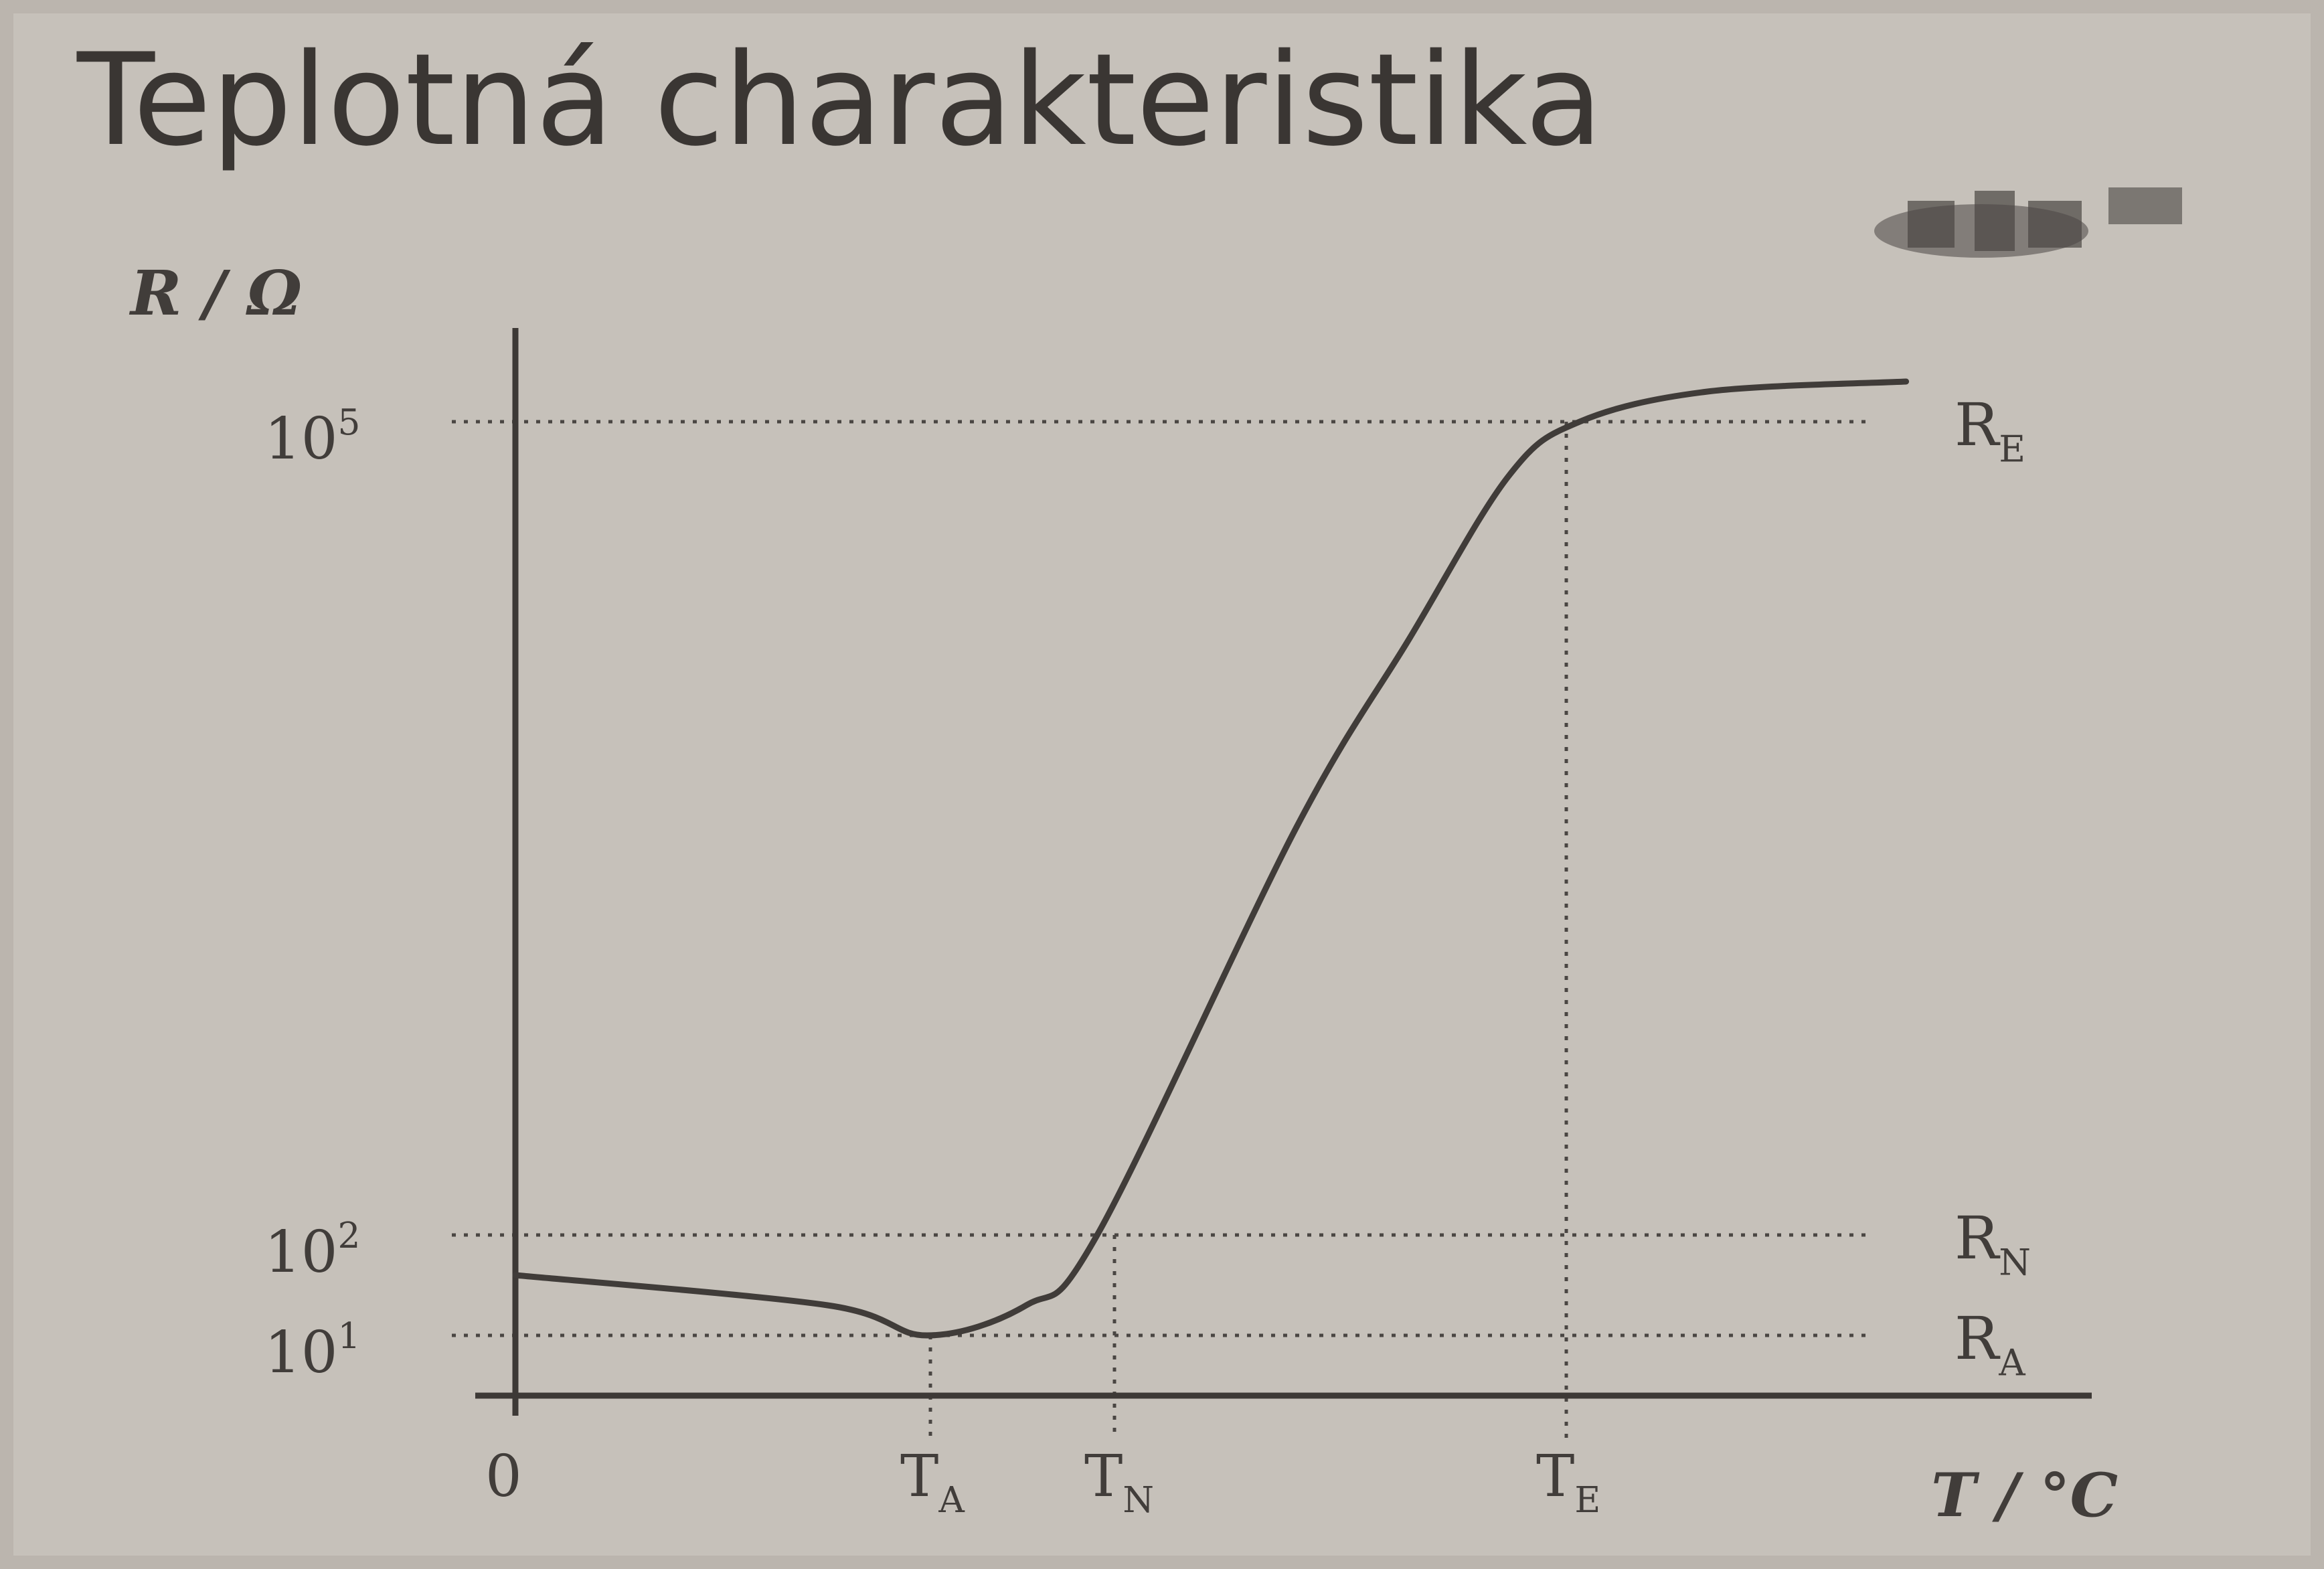  I want to click on x-axis-label: T / °C, so click(2024, 1495).